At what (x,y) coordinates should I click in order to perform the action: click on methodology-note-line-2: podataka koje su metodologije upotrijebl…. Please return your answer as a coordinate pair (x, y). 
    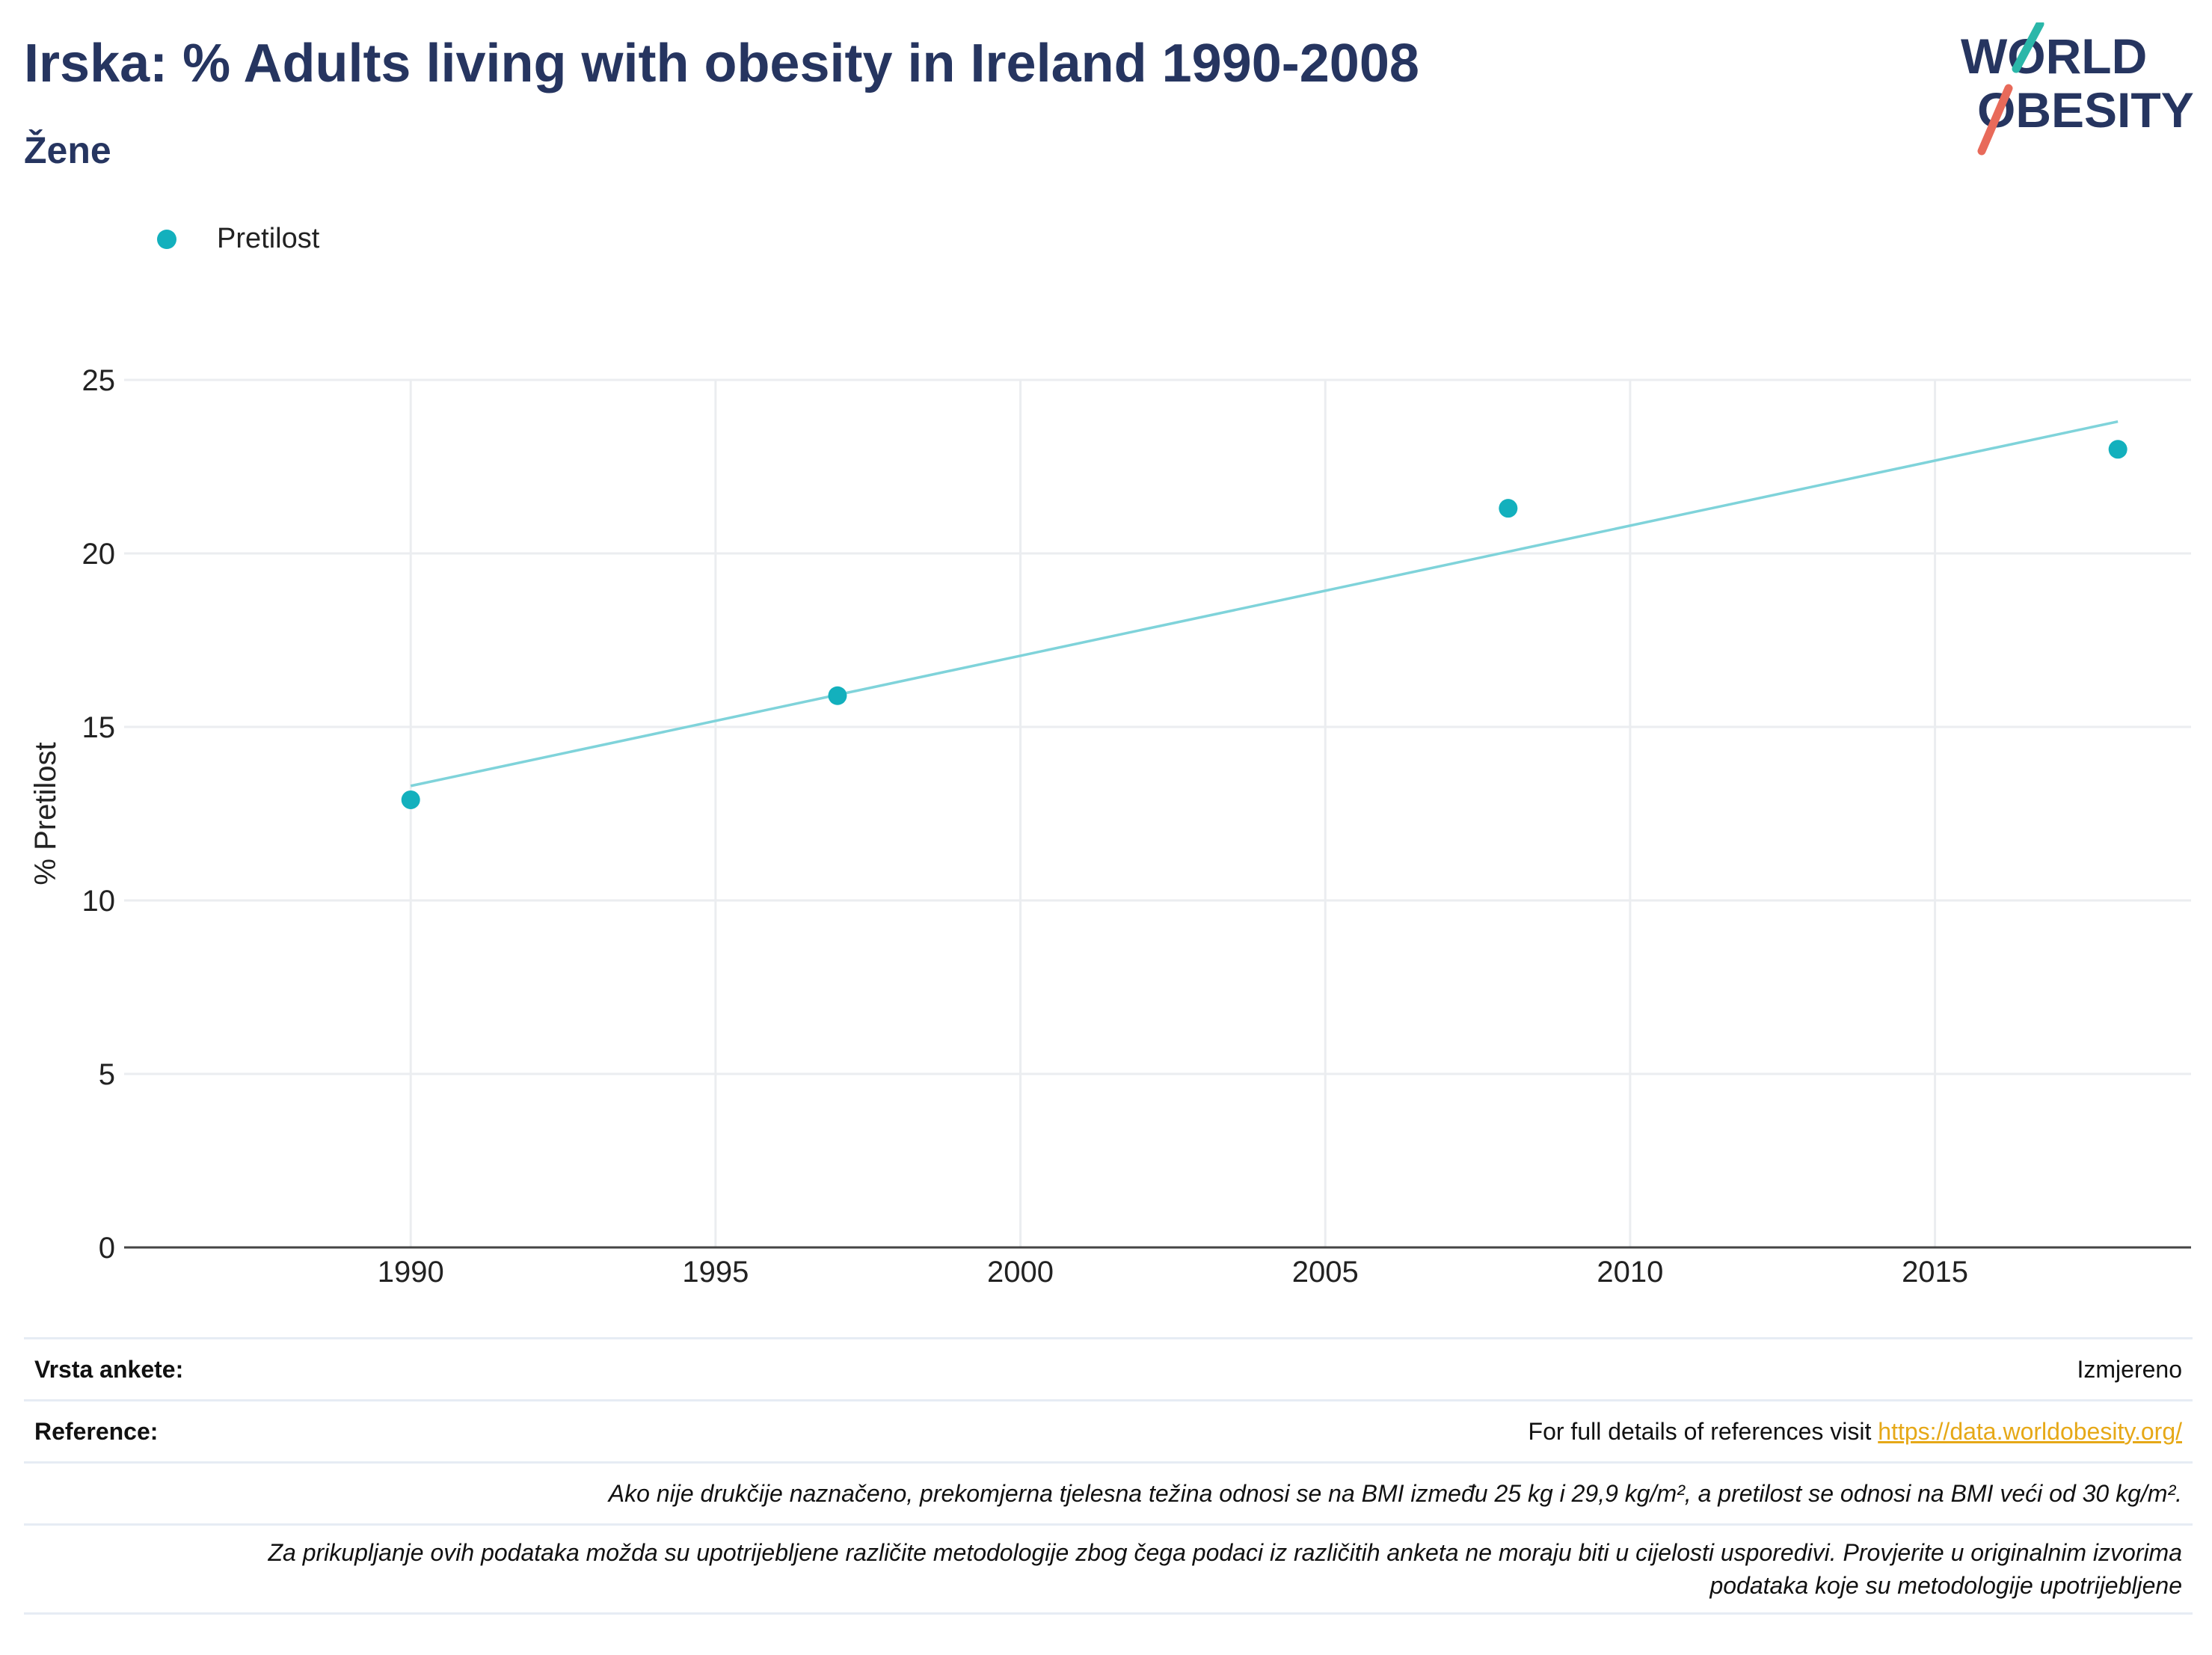
    Looking at the image, I should click on (1945, 1585).